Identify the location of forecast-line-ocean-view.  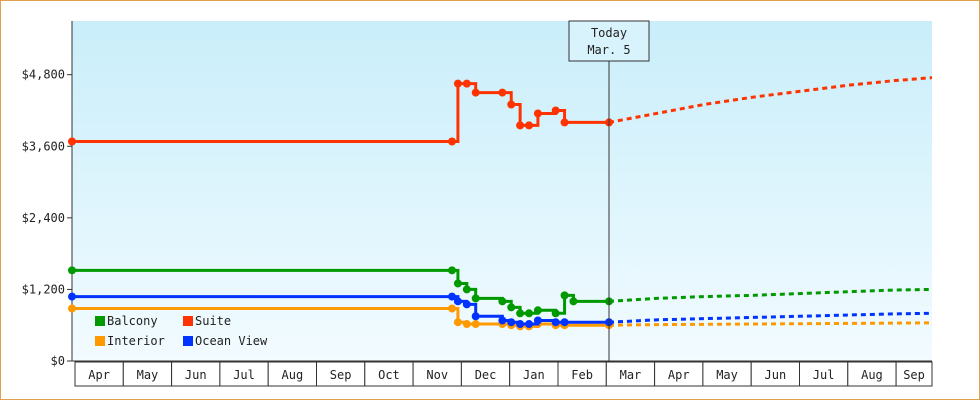
(770, 317).